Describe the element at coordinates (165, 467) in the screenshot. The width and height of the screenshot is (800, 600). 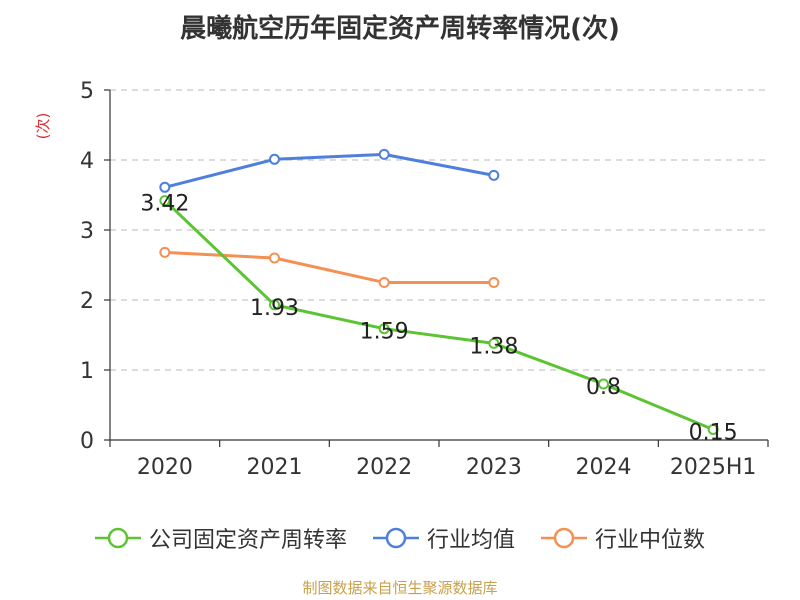
I see `x-tick-label: 2020` at that location.